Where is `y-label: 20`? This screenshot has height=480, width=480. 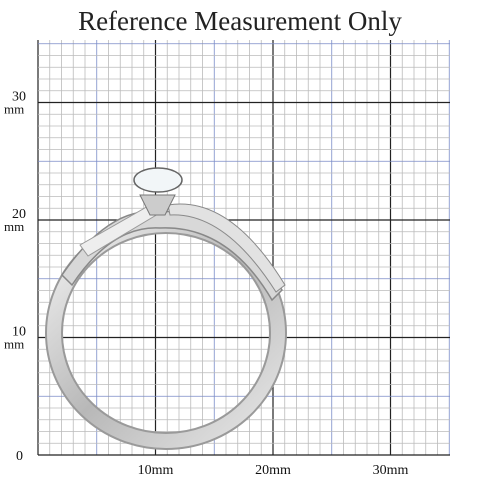 y-label: 20 is located at coordinates (19, 214).